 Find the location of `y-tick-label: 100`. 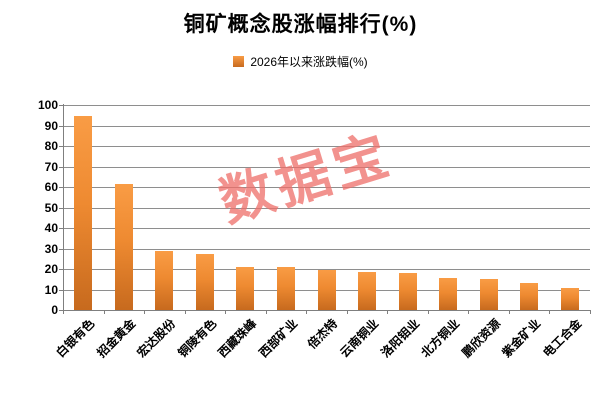

y-tick-label: 100 is located at coordinates (47, 105).